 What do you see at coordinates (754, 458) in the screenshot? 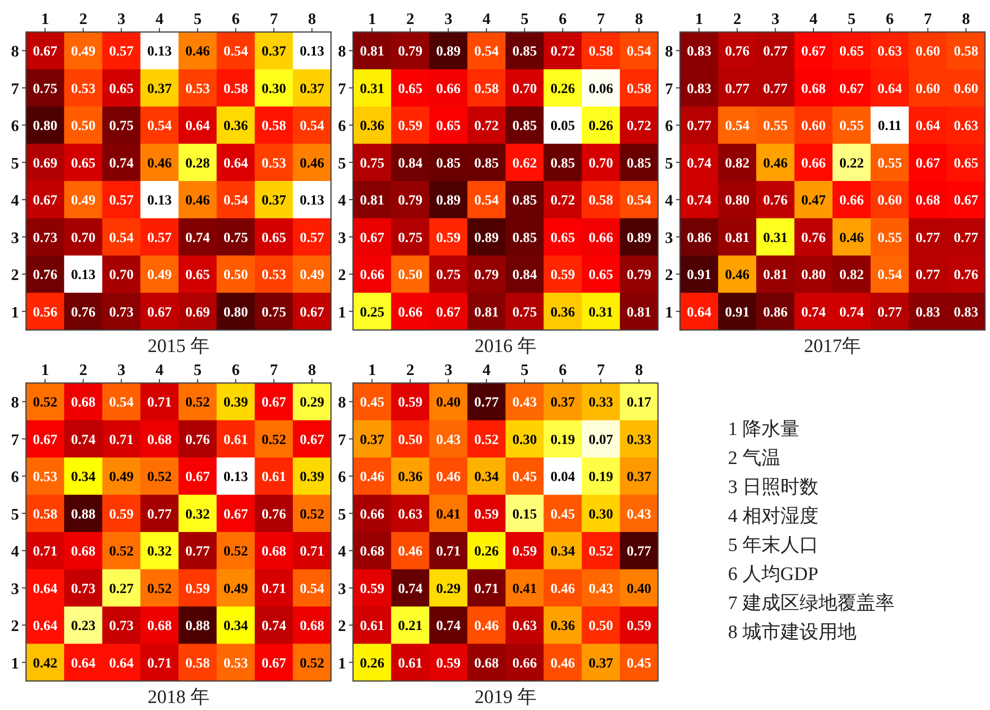
I see `text: 2 气温` at bounding box center [754, 458].